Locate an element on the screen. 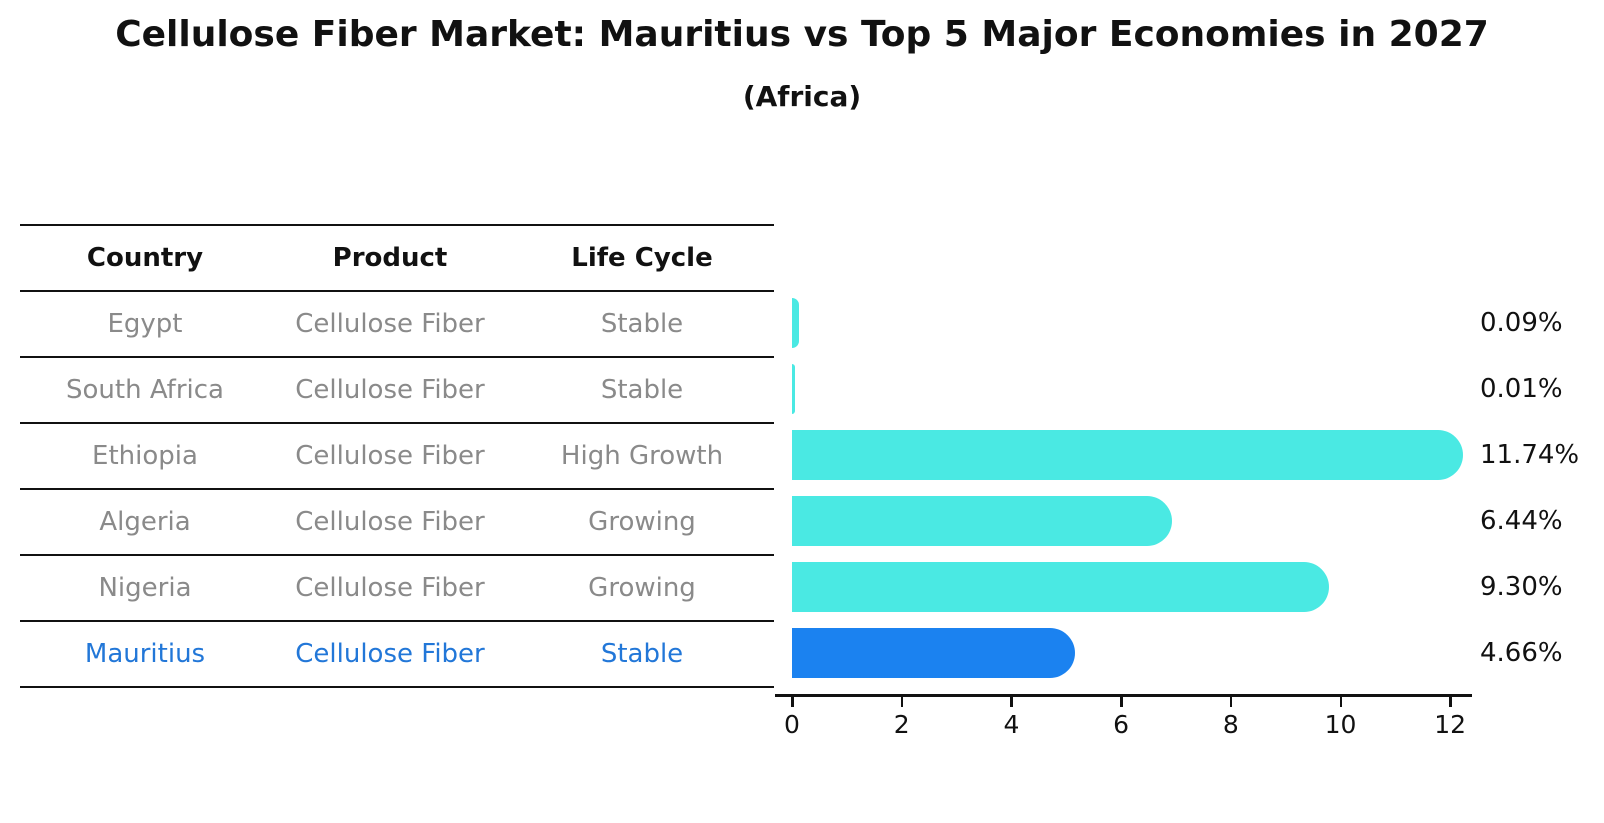  x-axis-line is located at coordinates (1123, 695).